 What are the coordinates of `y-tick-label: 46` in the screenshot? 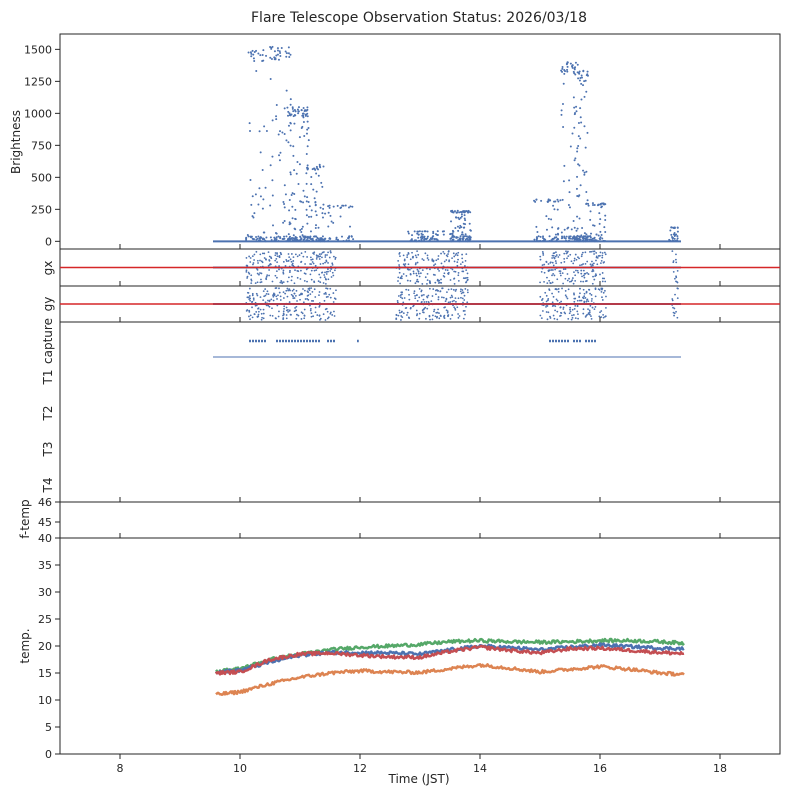 It's located at (45, 502).